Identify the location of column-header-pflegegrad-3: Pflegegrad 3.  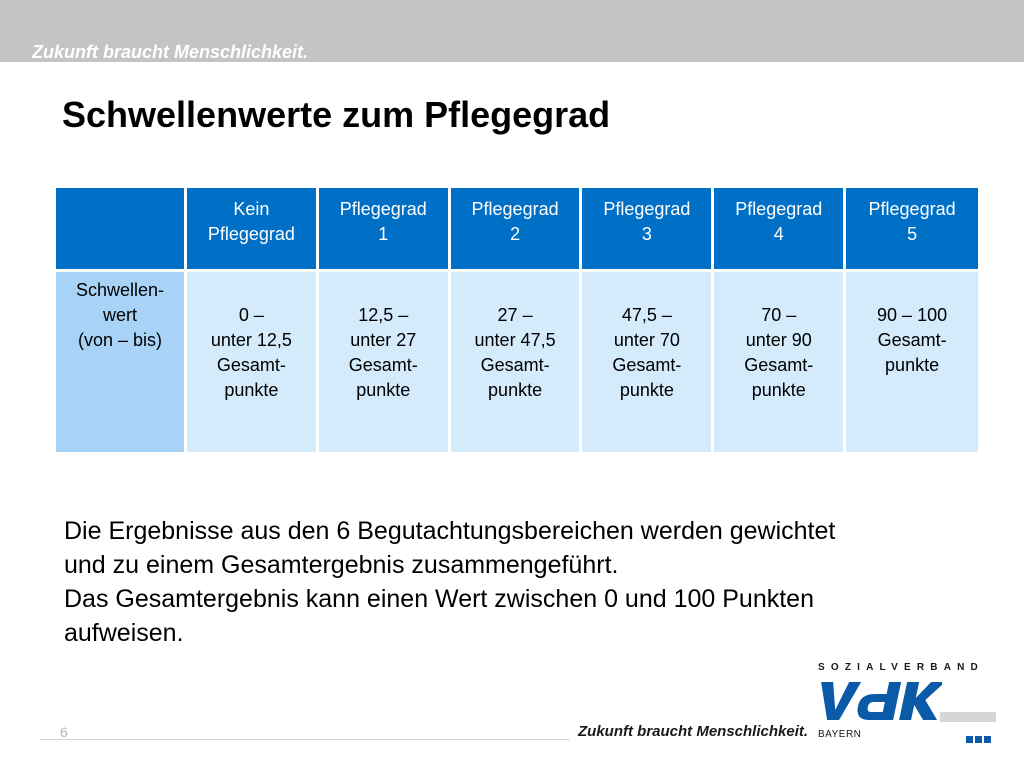
(648, 230).